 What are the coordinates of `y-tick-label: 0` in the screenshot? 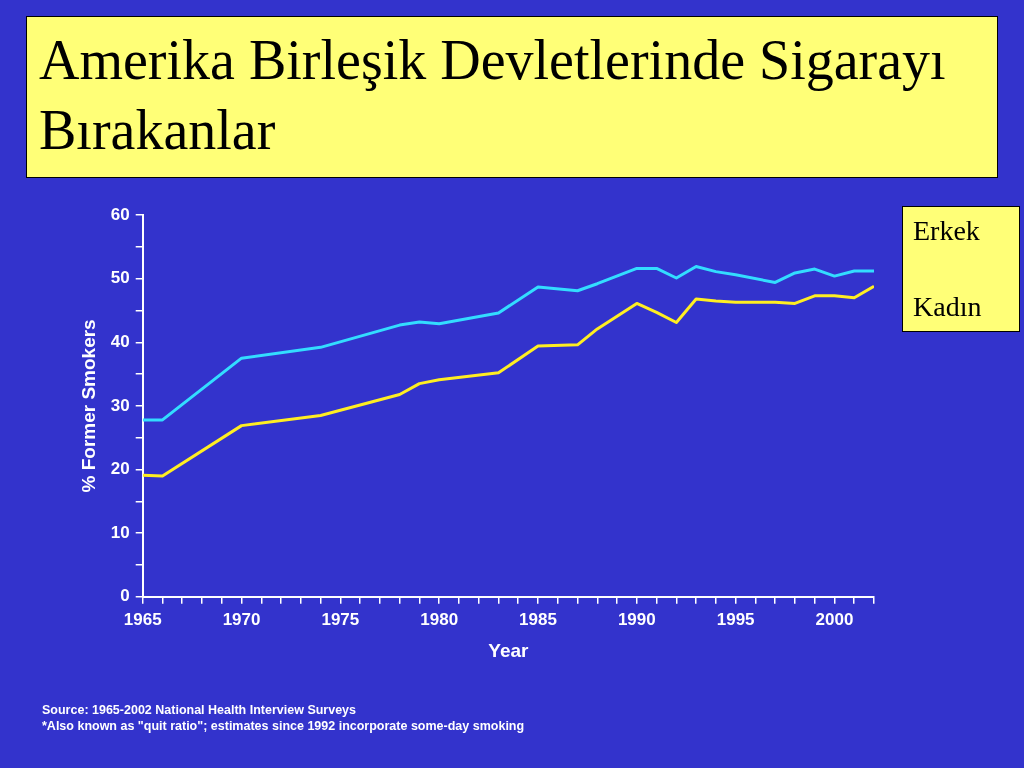 It's located at (125, 596).